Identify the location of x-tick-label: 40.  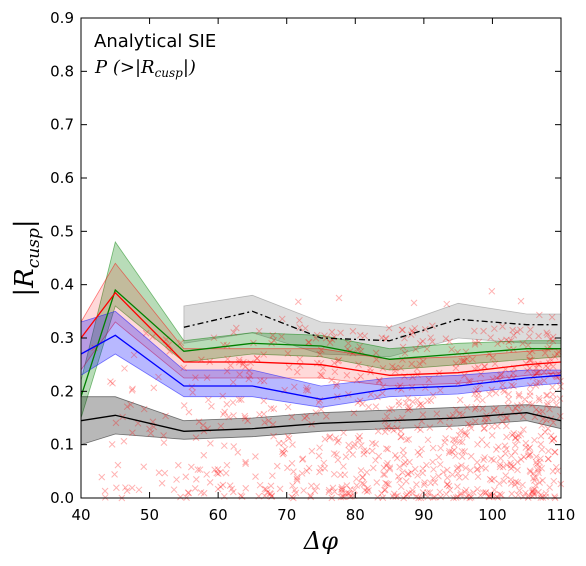
(80, 515).